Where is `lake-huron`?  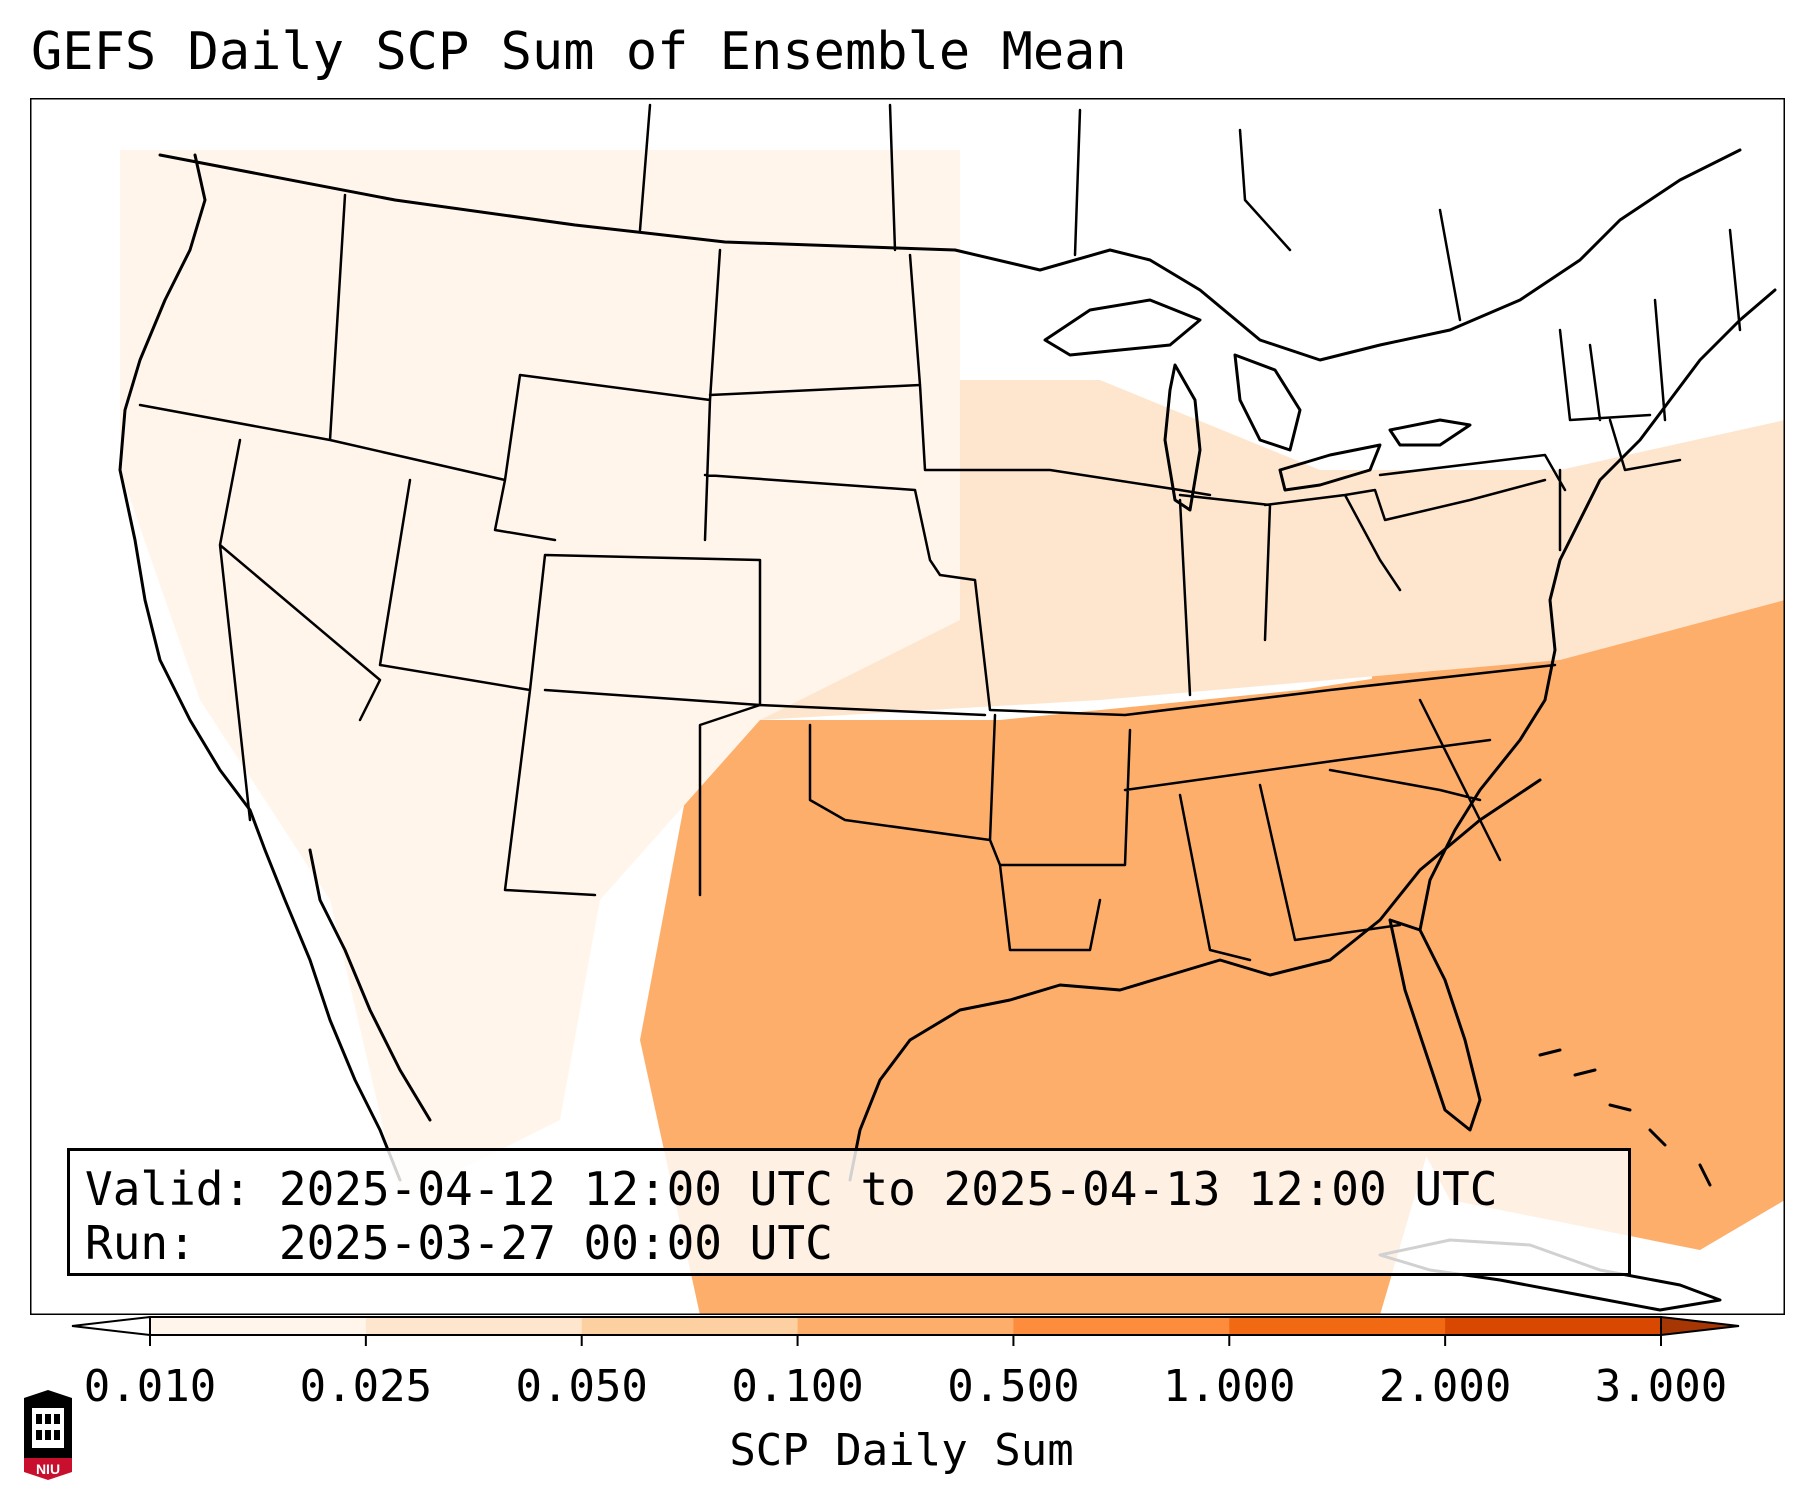 lake-huron is located at coordinates (1267, 402).